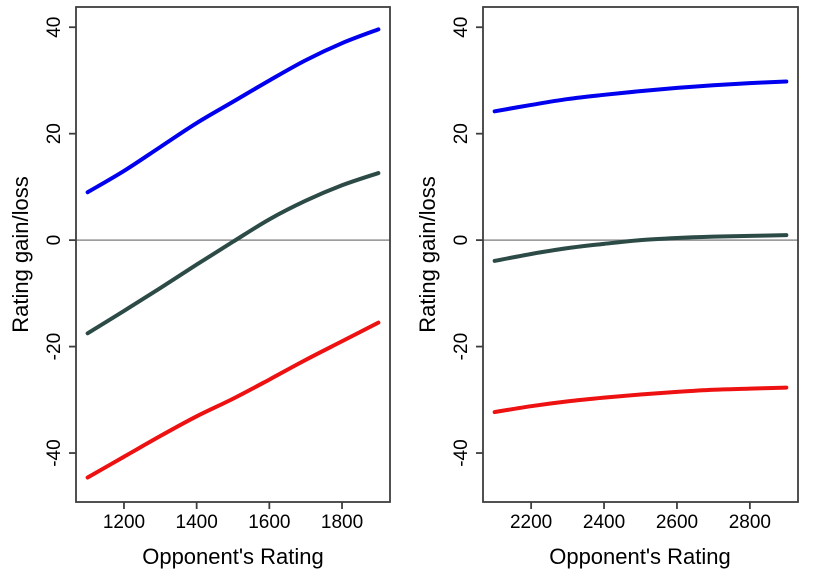 Image resolution: width=819 pixels, height=588 pixels. I want to click on x-axis-title-right: Opponent's Rating, so click(640, 556).